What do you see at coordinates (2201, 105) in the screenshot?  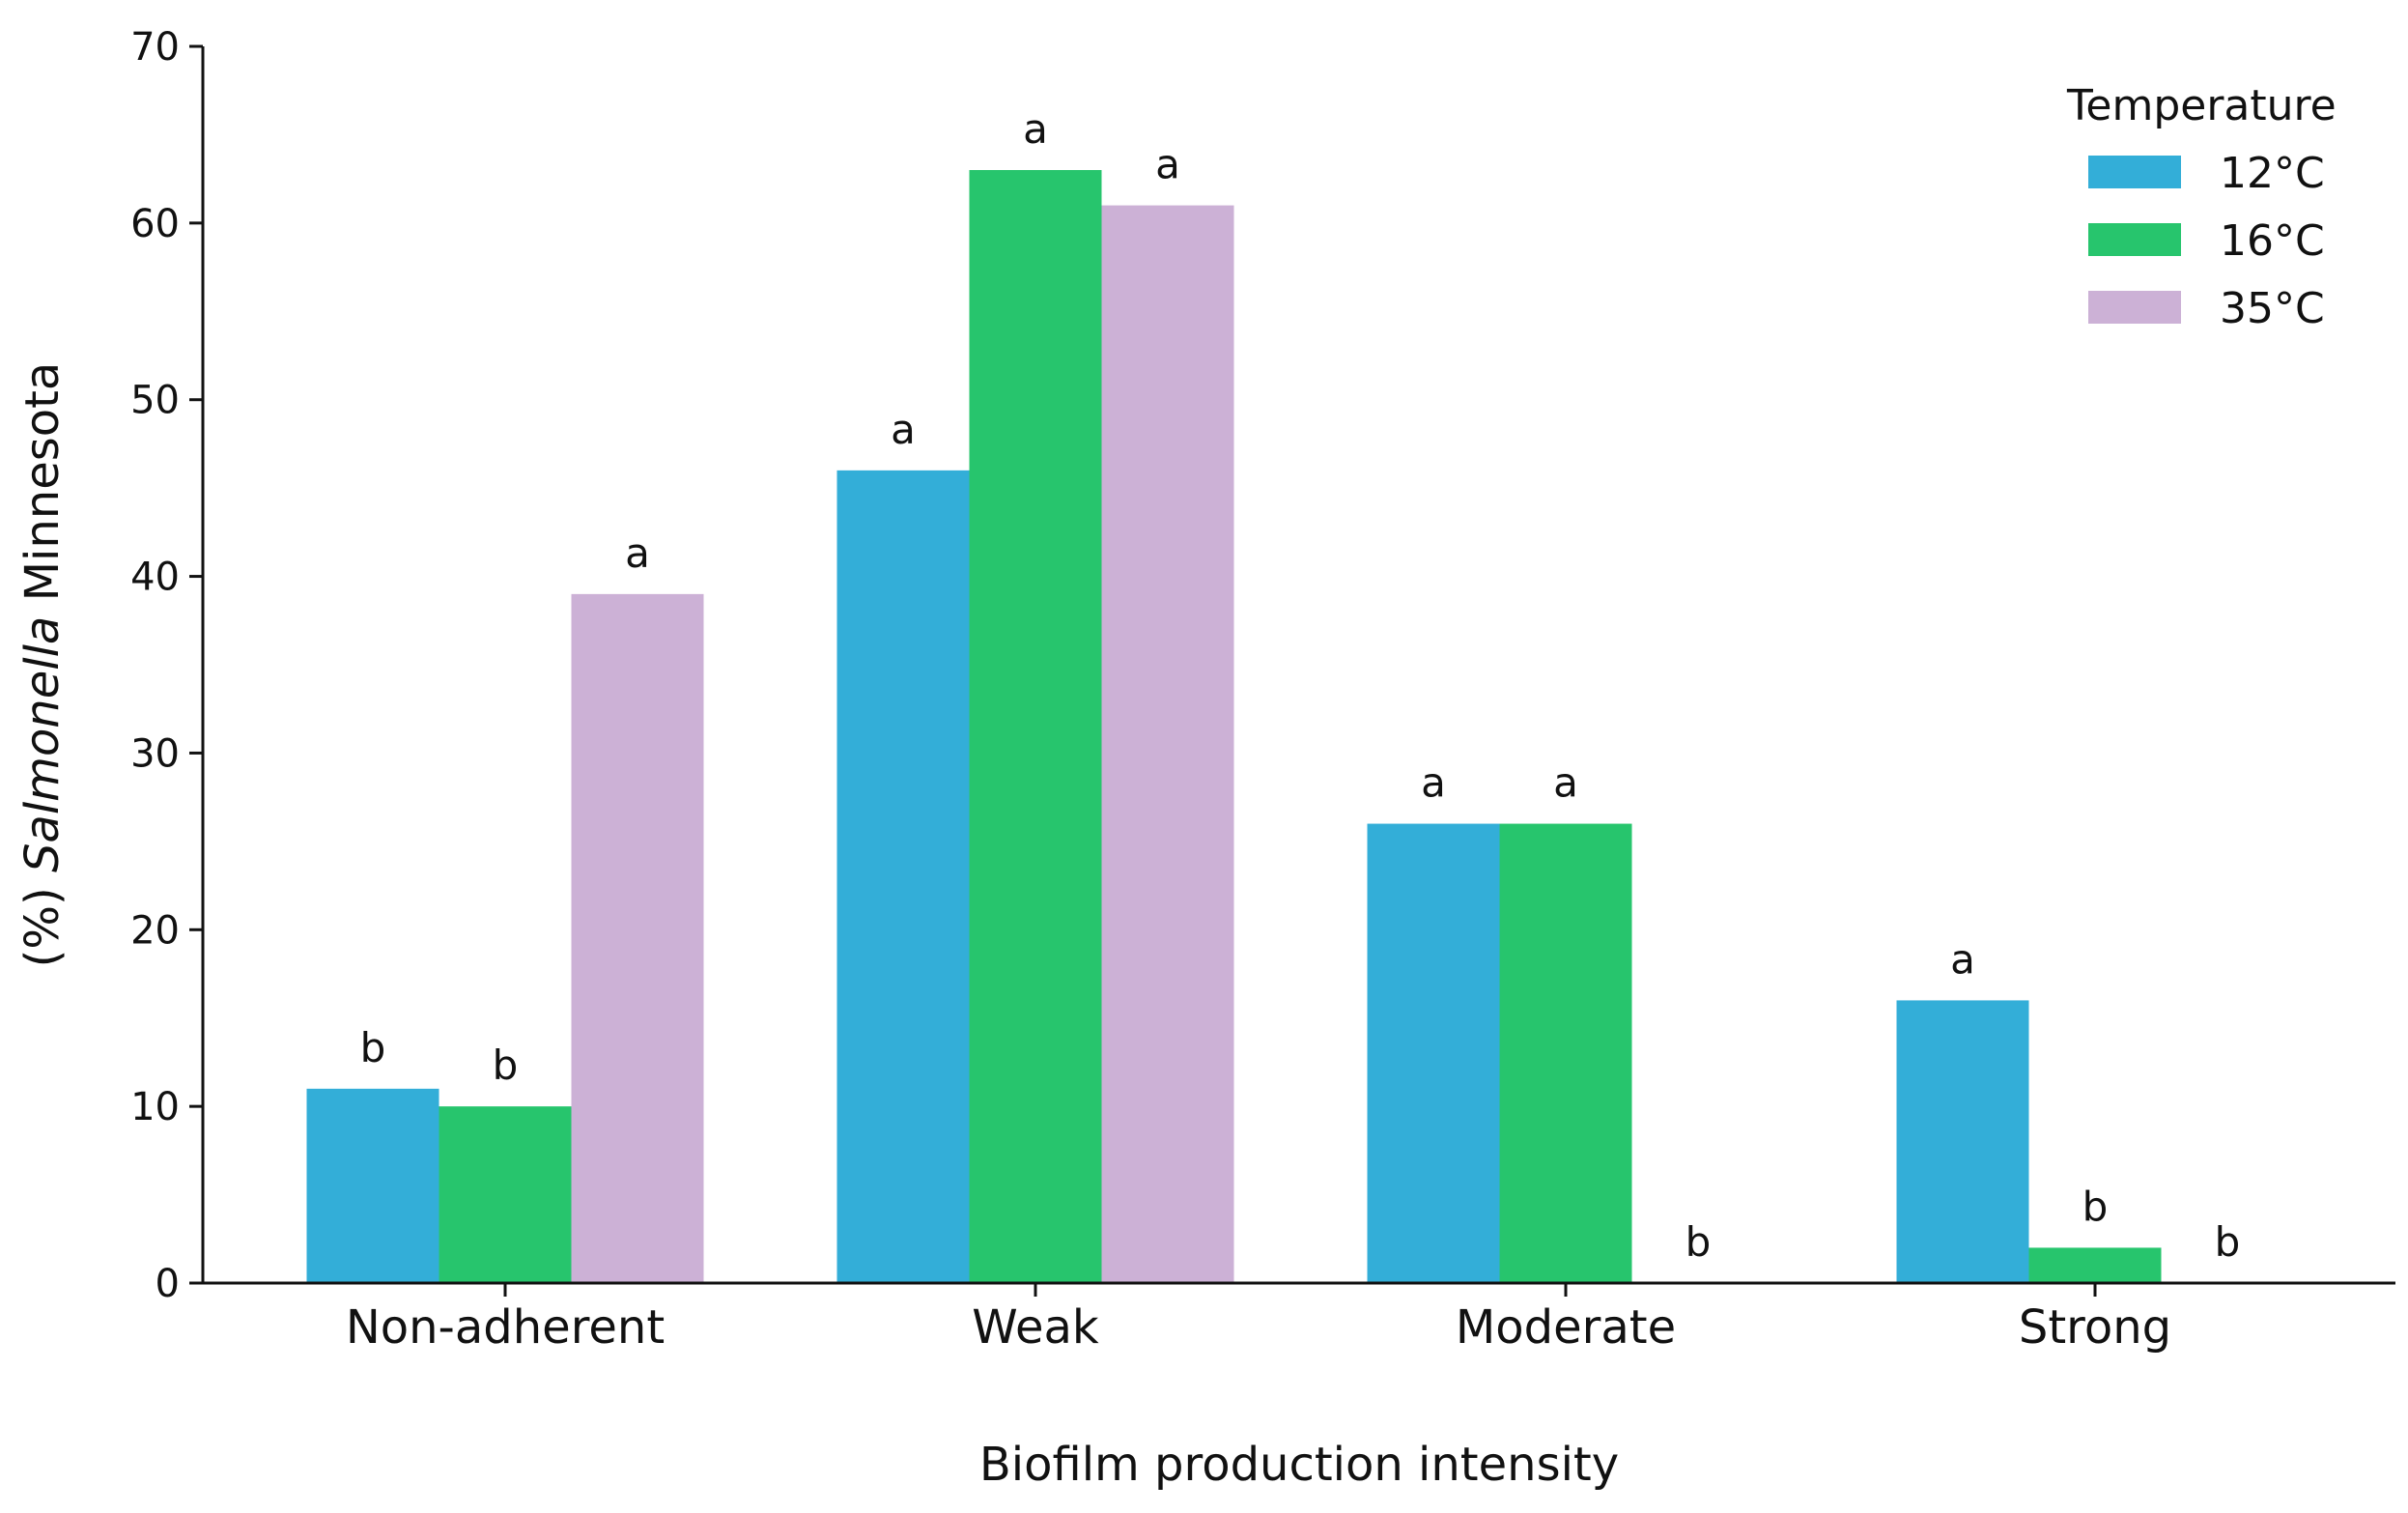 I see `legend-title: Temperature` at bounding box center [2201, 105].